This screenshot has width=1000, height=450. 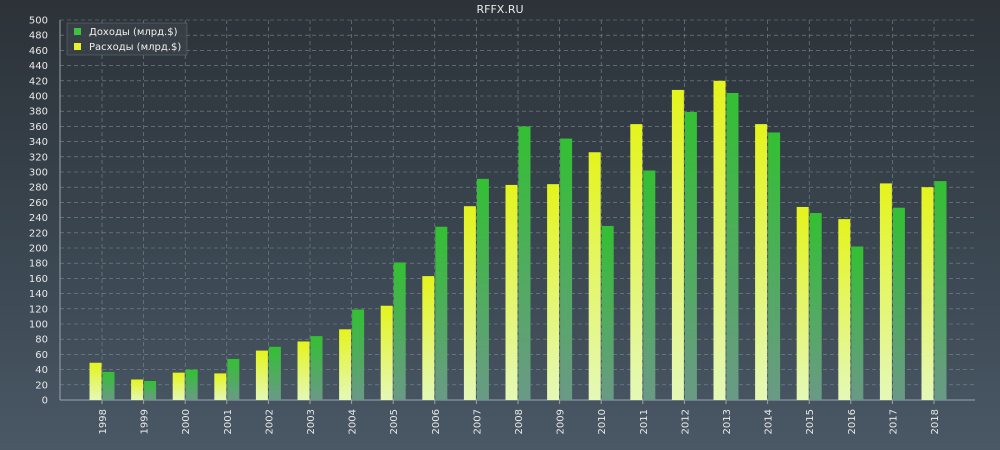 What do you see at coordinates (303, 370) in the screenshot?
I see `bar-expense-2003` at bounding box center [303, 370].